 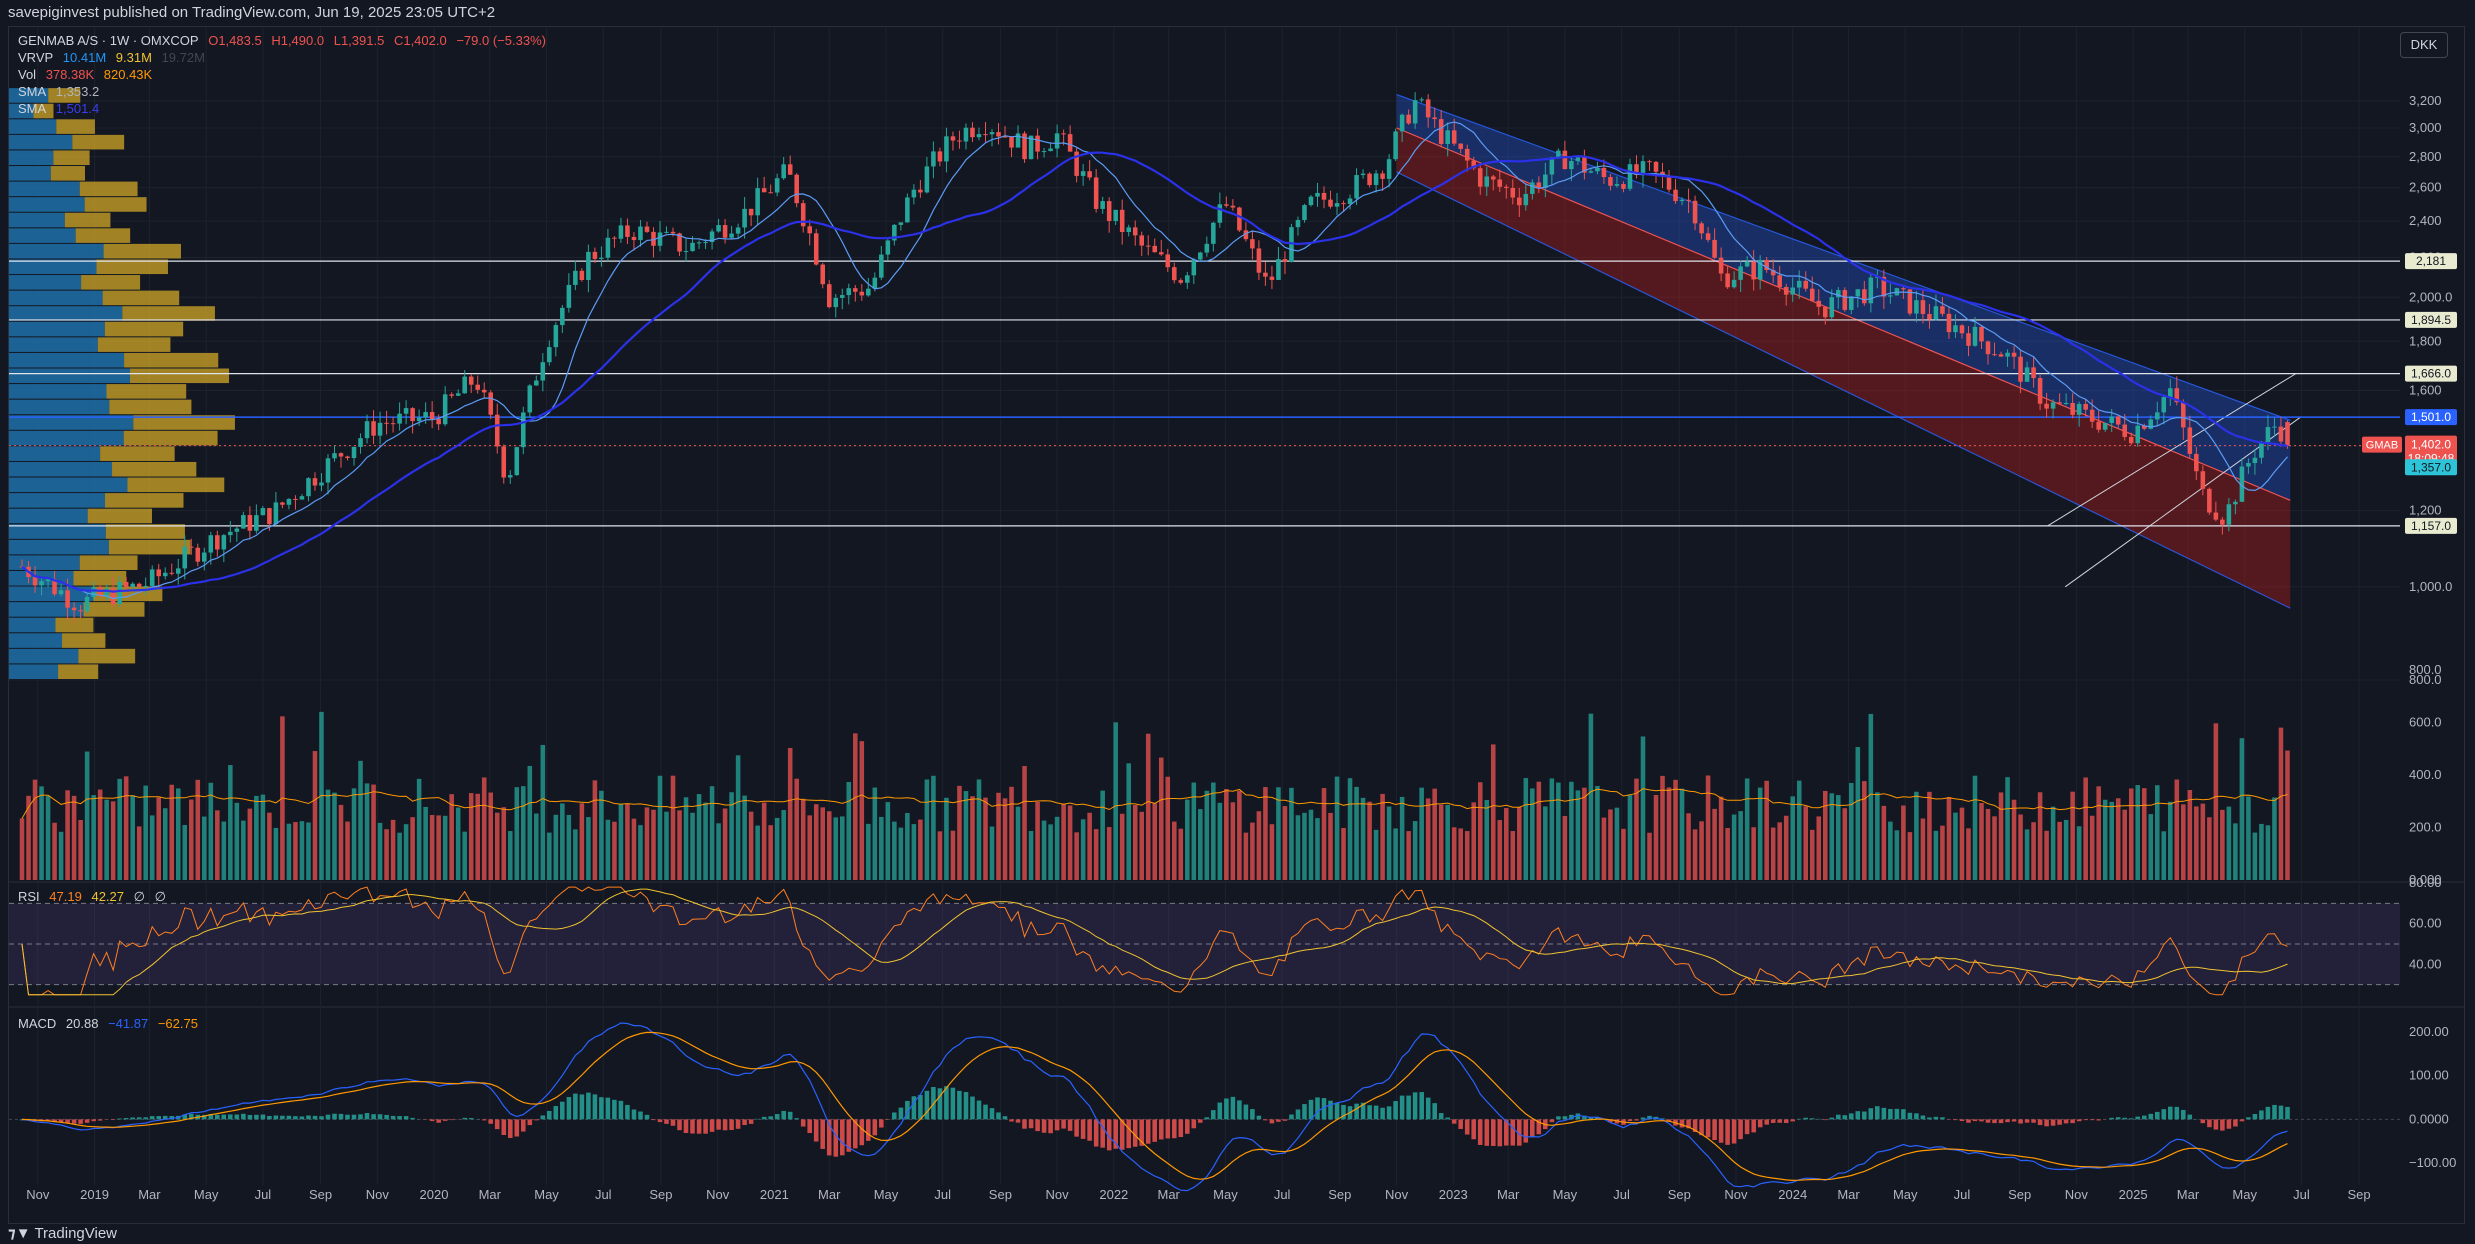 What do you see at coordinates (1962, 1194) in the screenshot?
I see `time-axis-tick: Jul` at bounding box center [1962, 1194].